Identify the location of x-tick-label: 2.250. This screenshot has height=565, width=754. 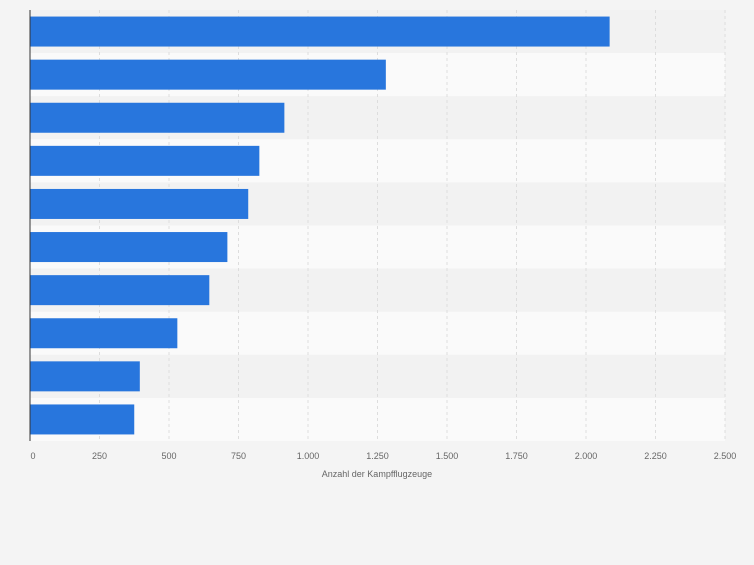
(655, 456).